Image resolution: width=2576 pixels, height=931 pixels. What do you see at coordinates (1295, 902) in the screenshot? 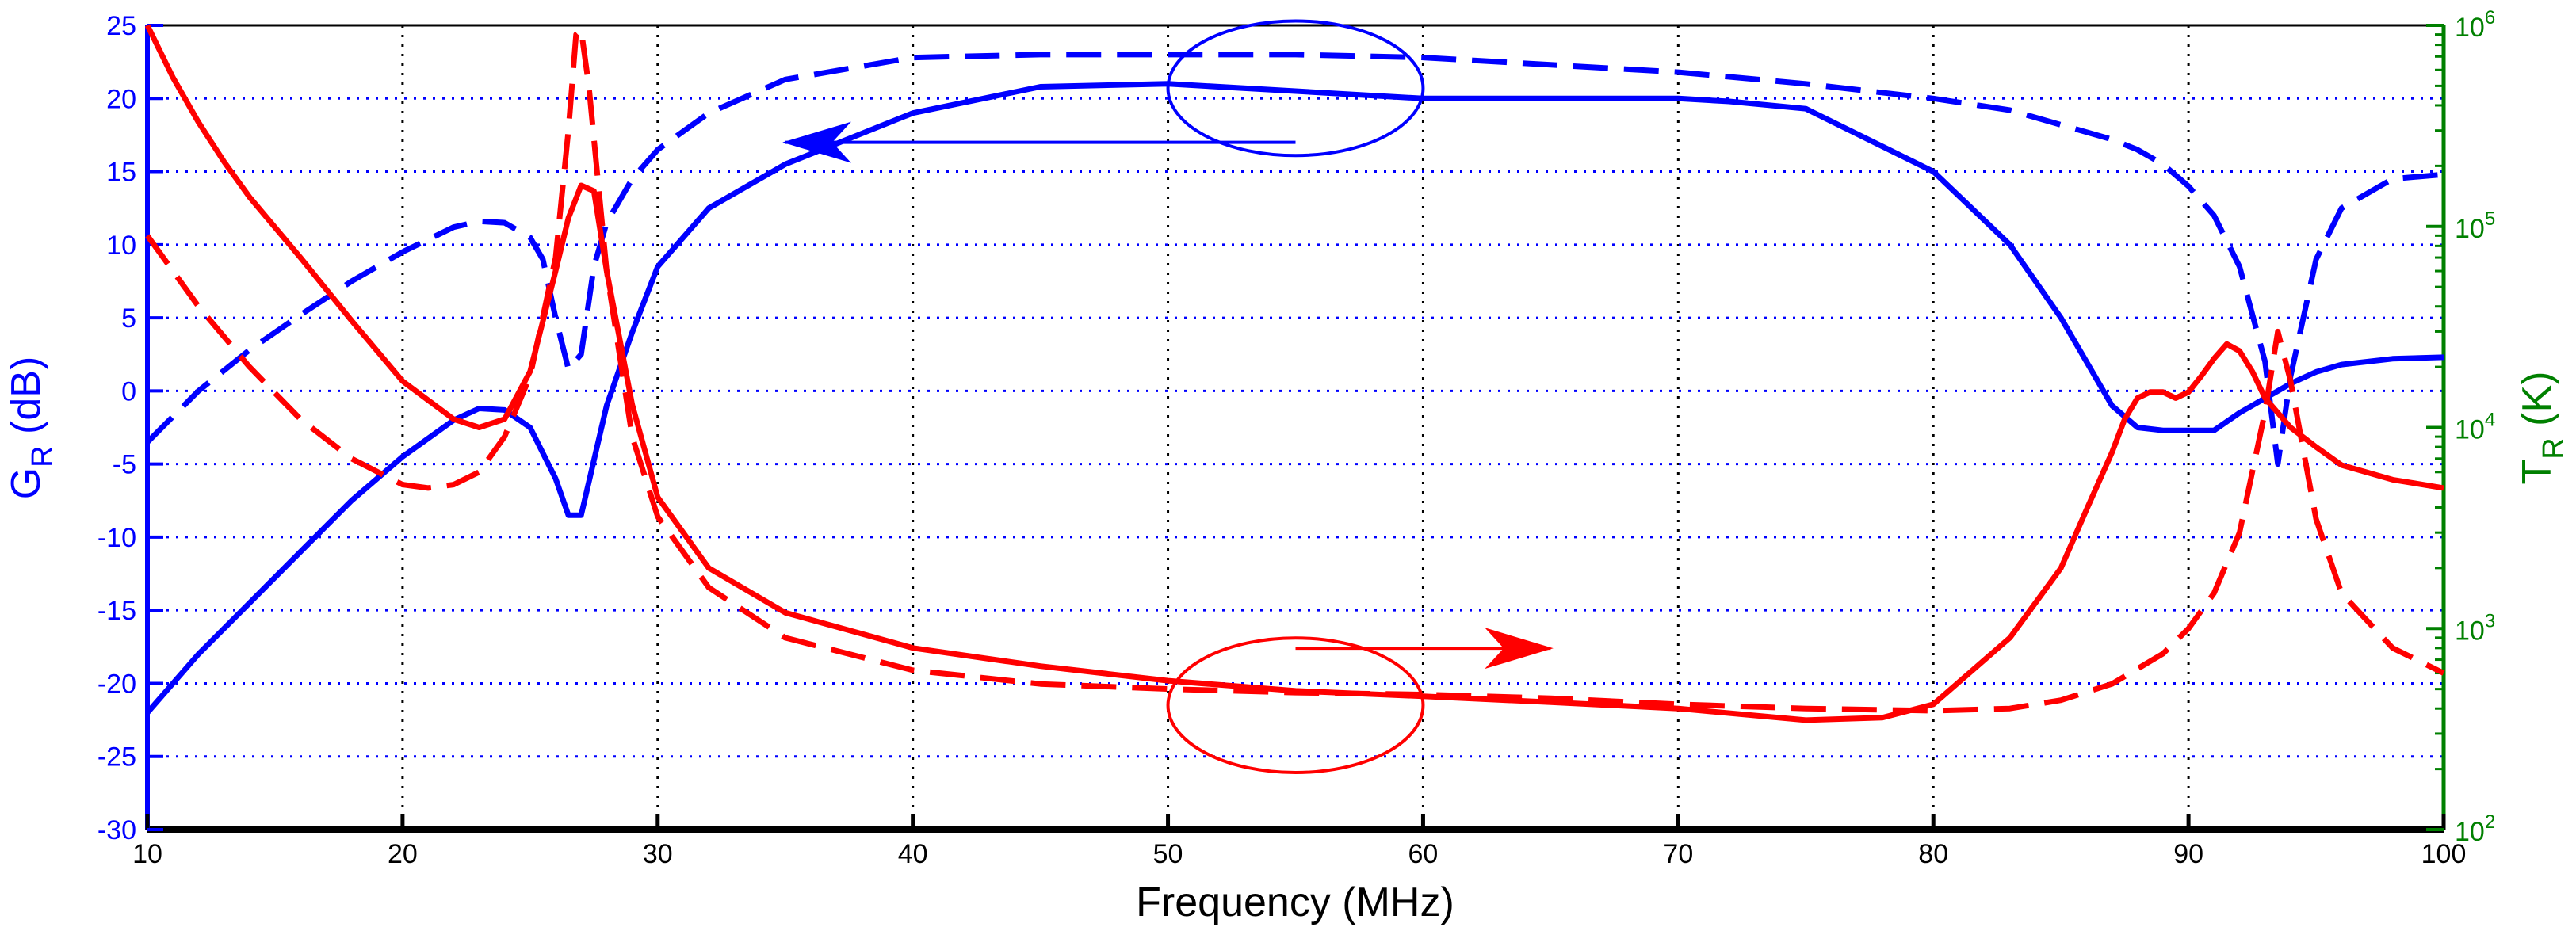
I see `x-axis-label: Frequency (MHz)` at bounding box center [1295, 902].